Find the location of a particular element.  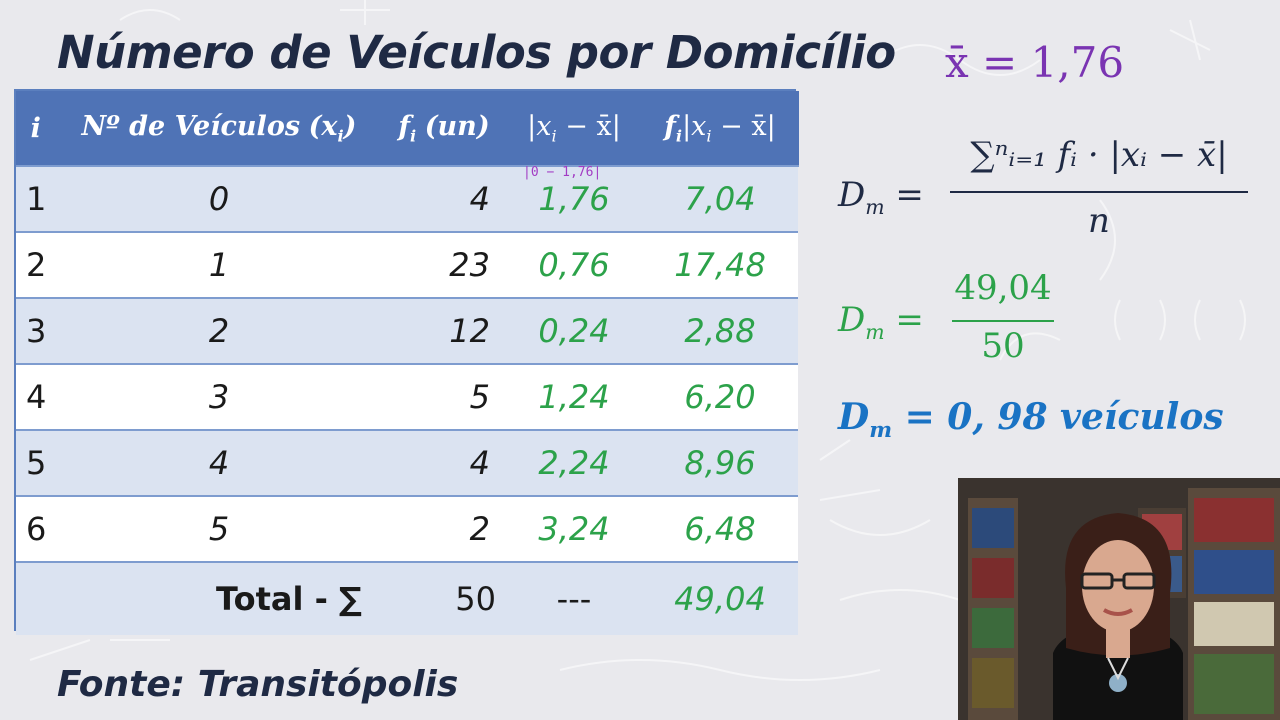

cell-abs-dev: 1,24 is located at coordinates (574, 396).